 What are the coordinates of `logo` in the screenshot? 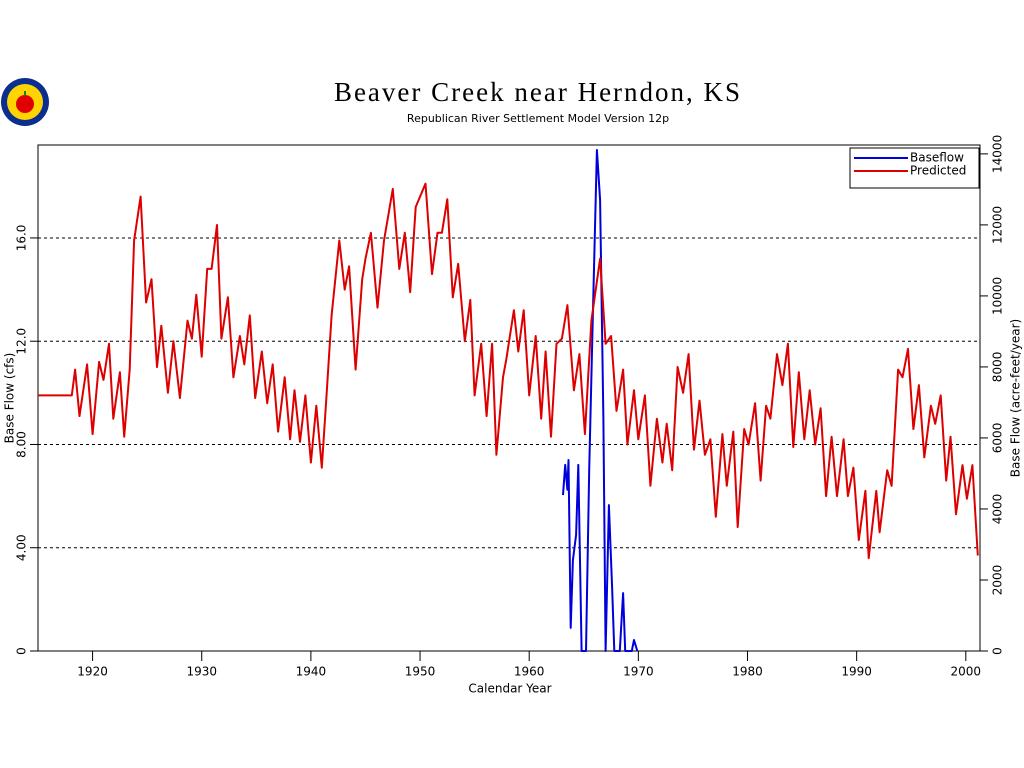 It's located at (25, 102).